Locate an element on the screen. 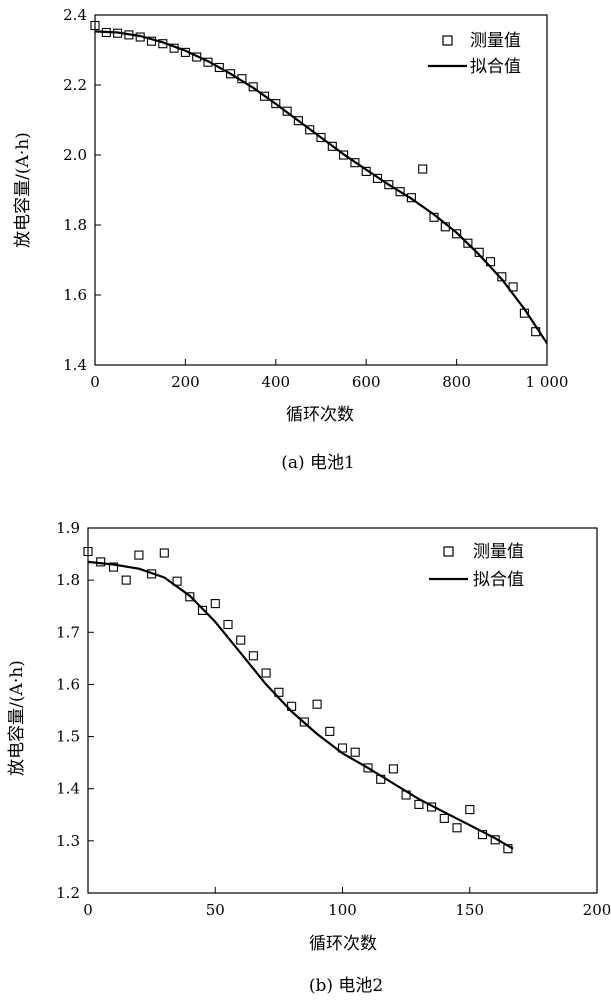 Image resolution: width=611 pixels, height=1000 pixels. y-tick-label-a: 1.4 is located at coordinates (75, 365).